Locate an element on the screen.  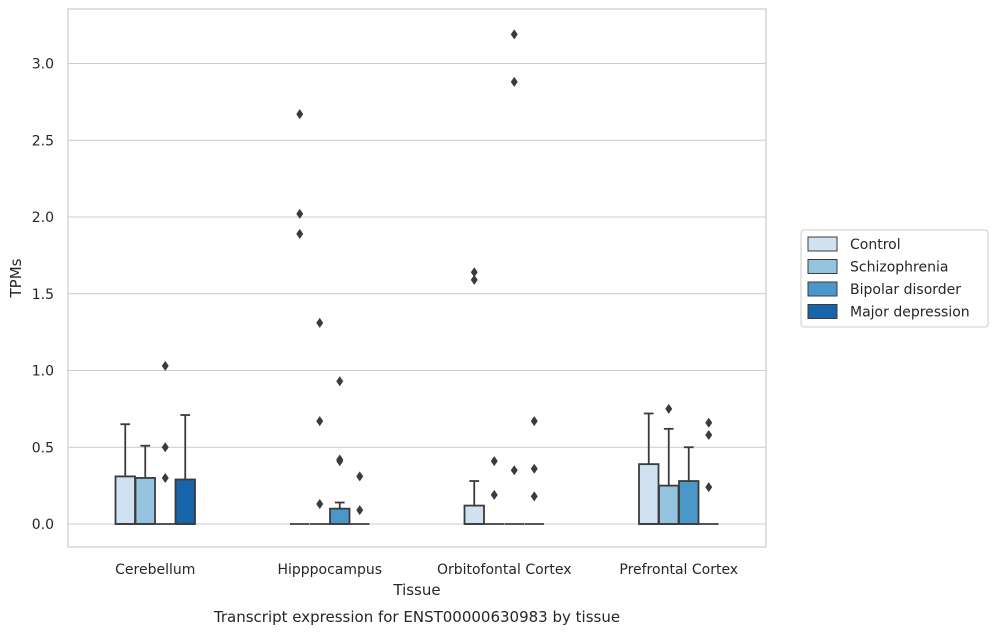
y-tick-label: 1.0 is located at coordinates (43, 372).